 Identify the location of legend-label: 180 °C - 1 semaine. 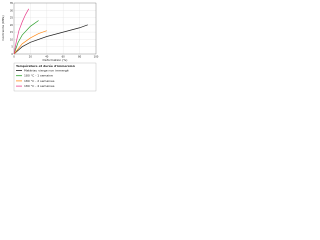
(38, 76).